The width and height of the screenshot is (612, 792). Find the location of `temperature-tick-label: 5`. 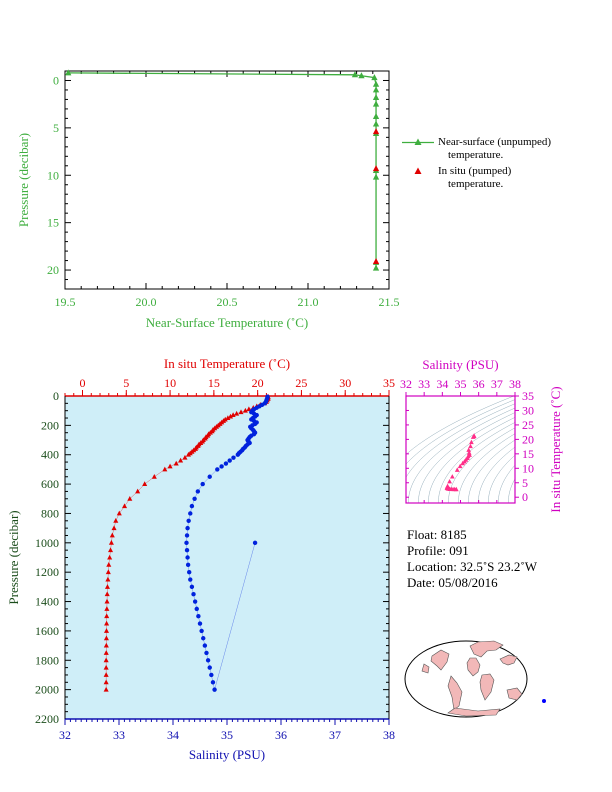

temperature-tick-label: 5 is located at coordinates (126, 383).